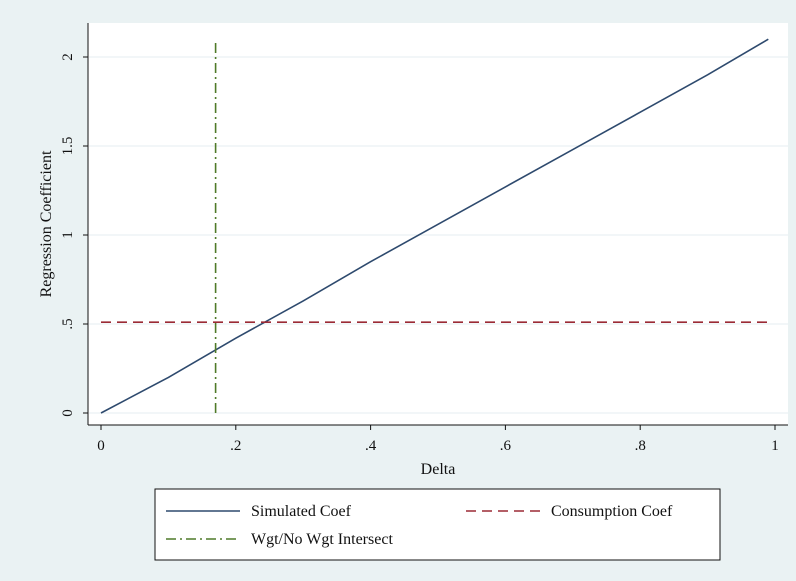 This screenshot has width=796, height=581. What do you see at coordinates (612, 511) in the screenshot?
I see `legend-label: Consumption Coef` at bounding box center [612, 511].